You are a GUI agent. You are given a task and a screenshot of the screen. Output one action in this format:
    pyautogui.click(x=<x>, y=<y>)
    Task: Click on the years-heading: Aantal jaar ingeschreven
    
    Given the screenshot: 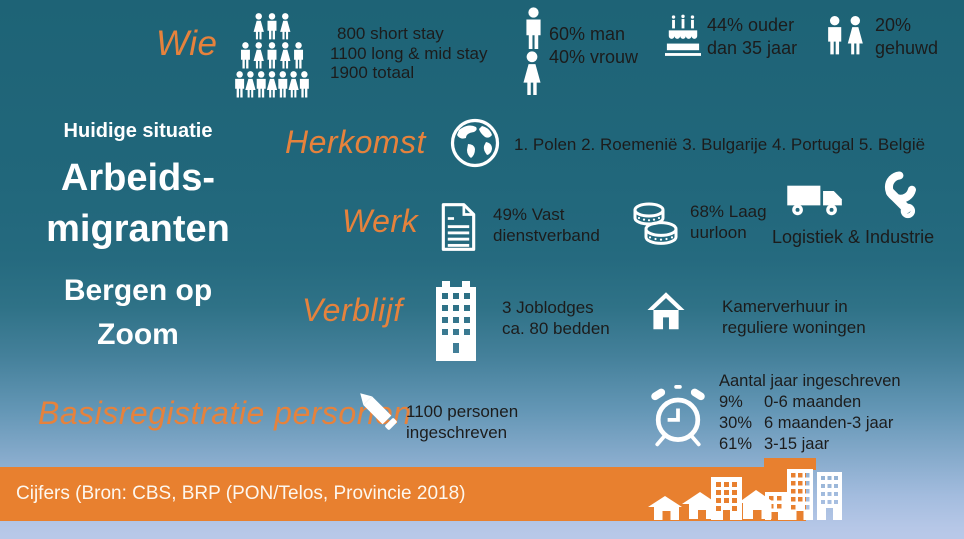 What is the action you would take?
    pyautogui.click(x=810, y=381)
    